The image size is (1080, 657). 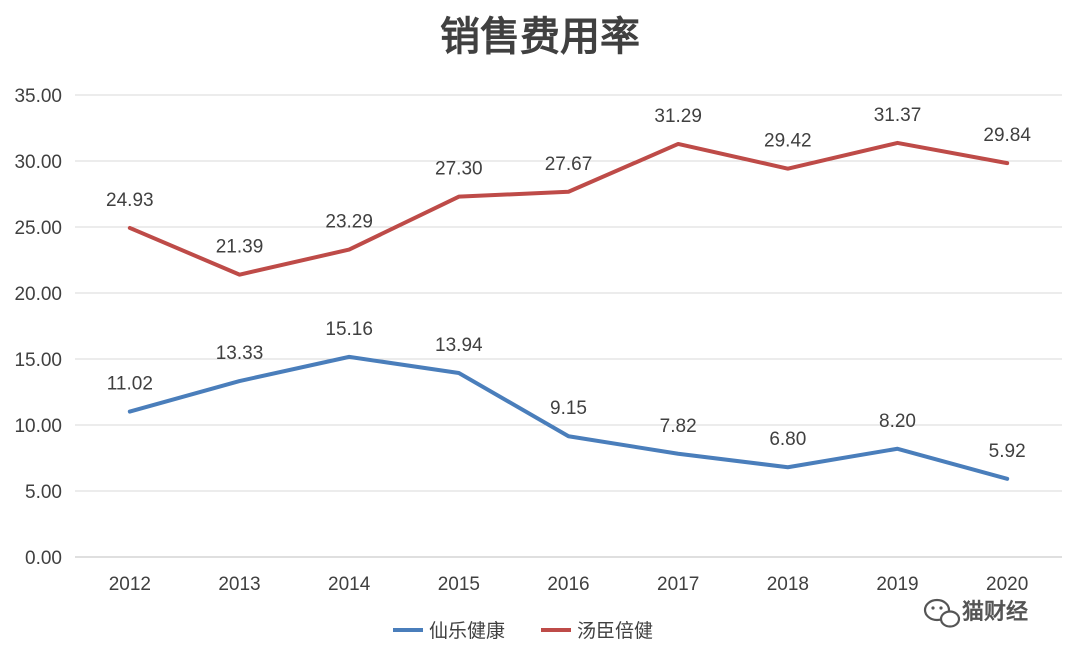 I want to click on data-label: 6.80, so click(x=787, y=439).